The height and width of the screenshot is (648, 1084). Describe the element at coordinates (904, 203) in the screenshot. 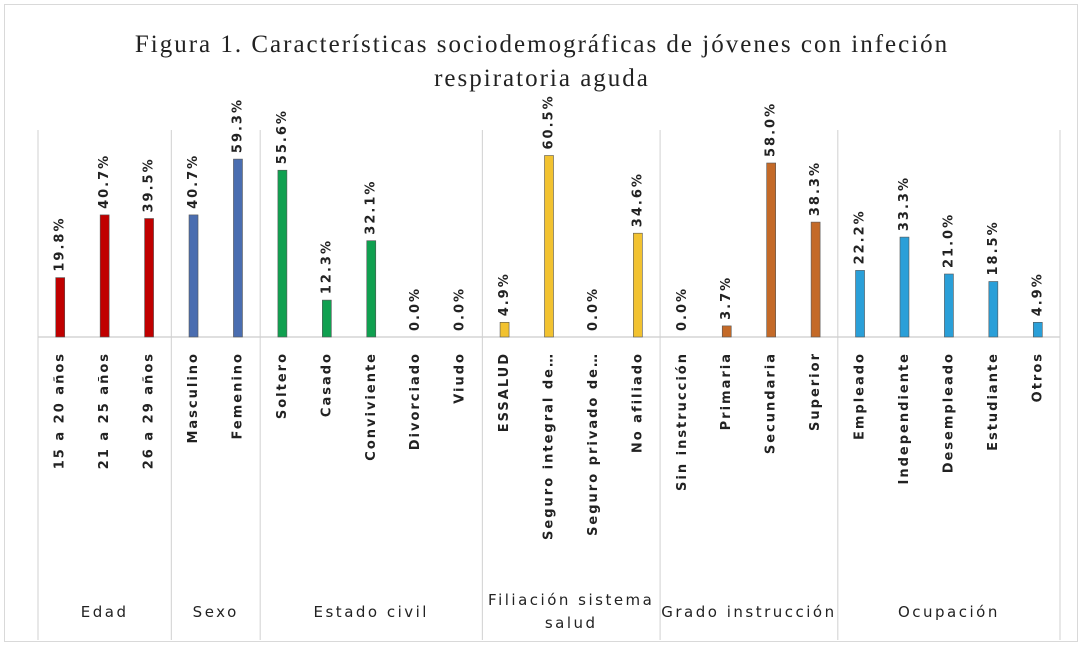

I see `data-label: 33.3%` at that location.